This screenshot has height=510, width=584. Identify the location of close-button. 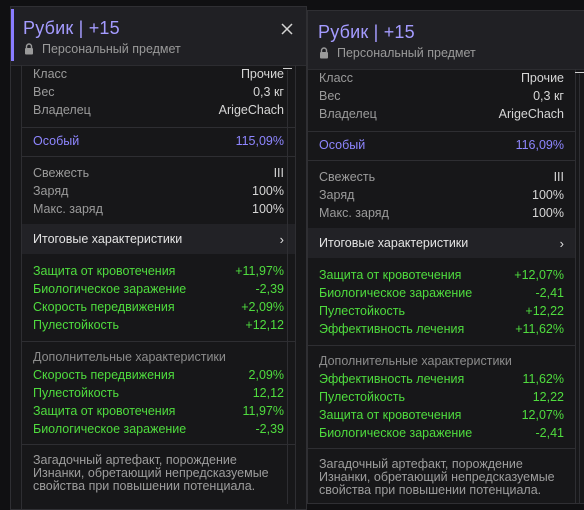
(287, 29).